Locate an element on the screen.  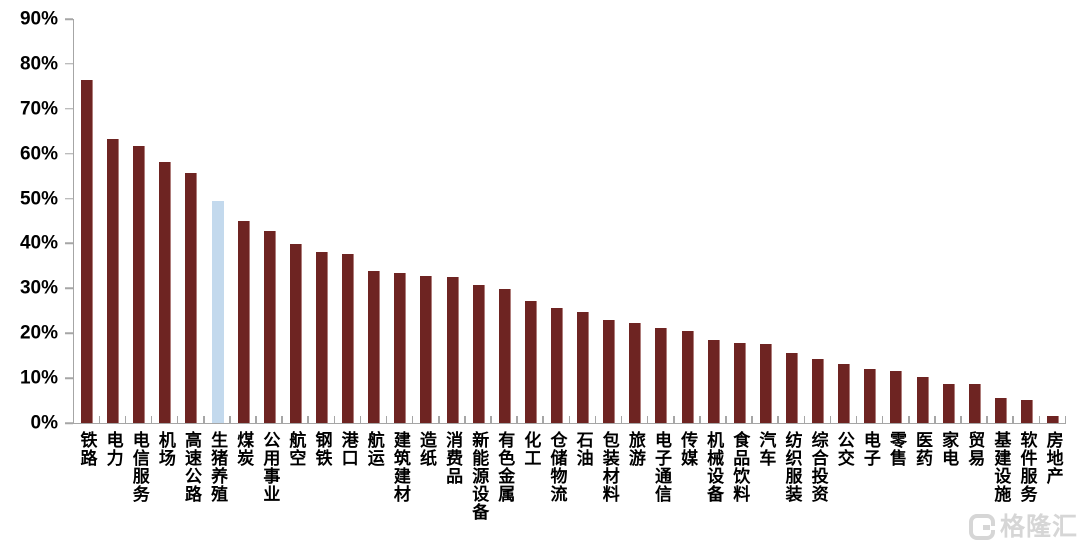
x-category-label: 建筑建材 is located at coordinates (400, 467).